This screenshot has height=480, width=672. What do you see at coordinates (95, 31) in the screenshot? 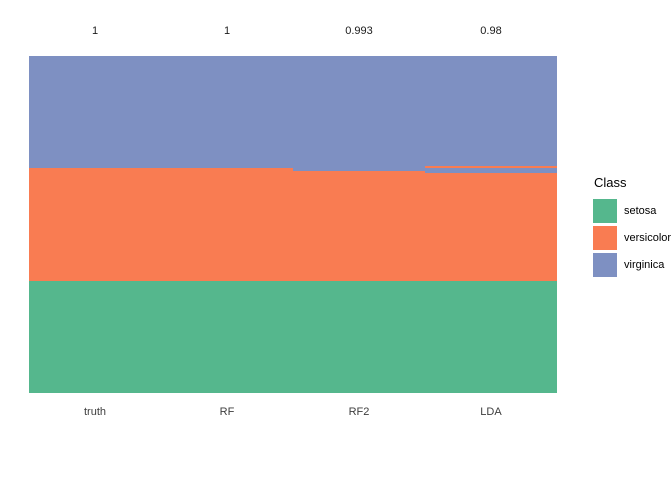
I see `accuracy-annotation-truth: 1` at bounding box center [95, 31].